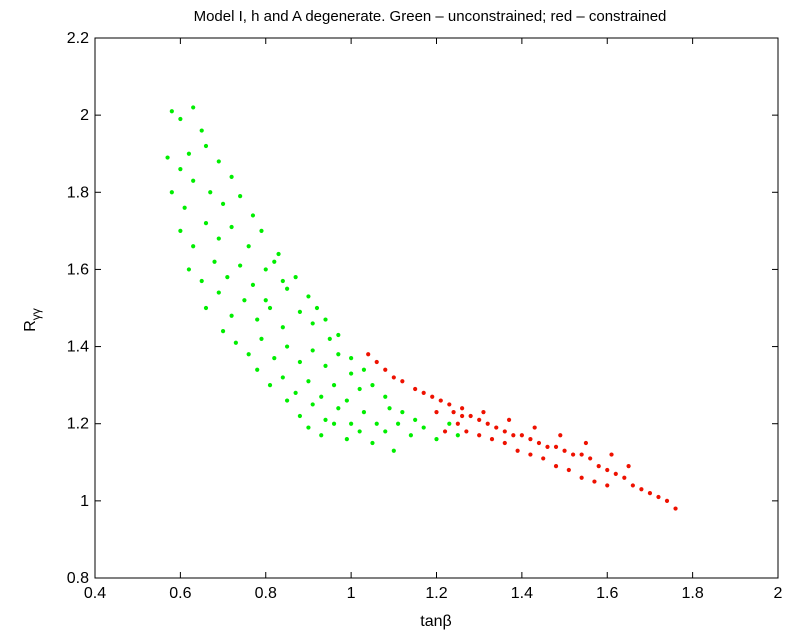  Describe the element at coordinates (78, 192) in the screenshot. I see `y-tick-label-5: 1.8` at that location.